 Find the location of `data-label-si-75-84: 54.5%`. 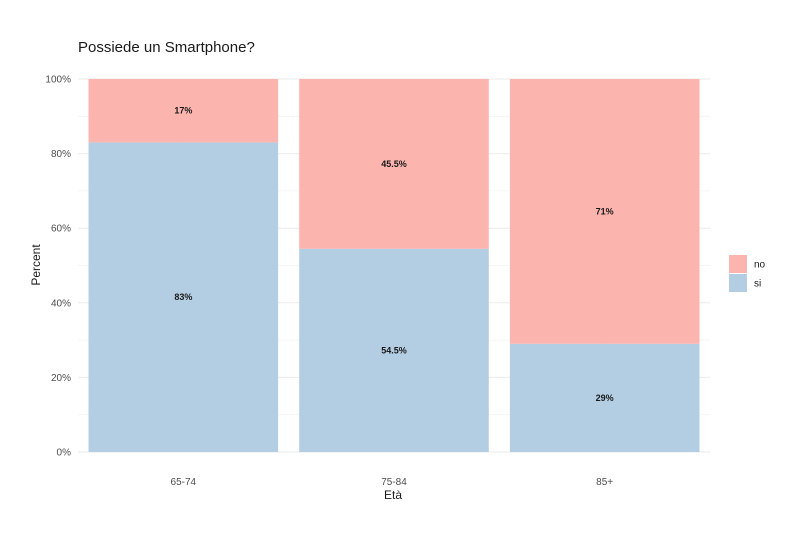

data-label-si-75-84: 54.5% is located at coordinates (394, 350).